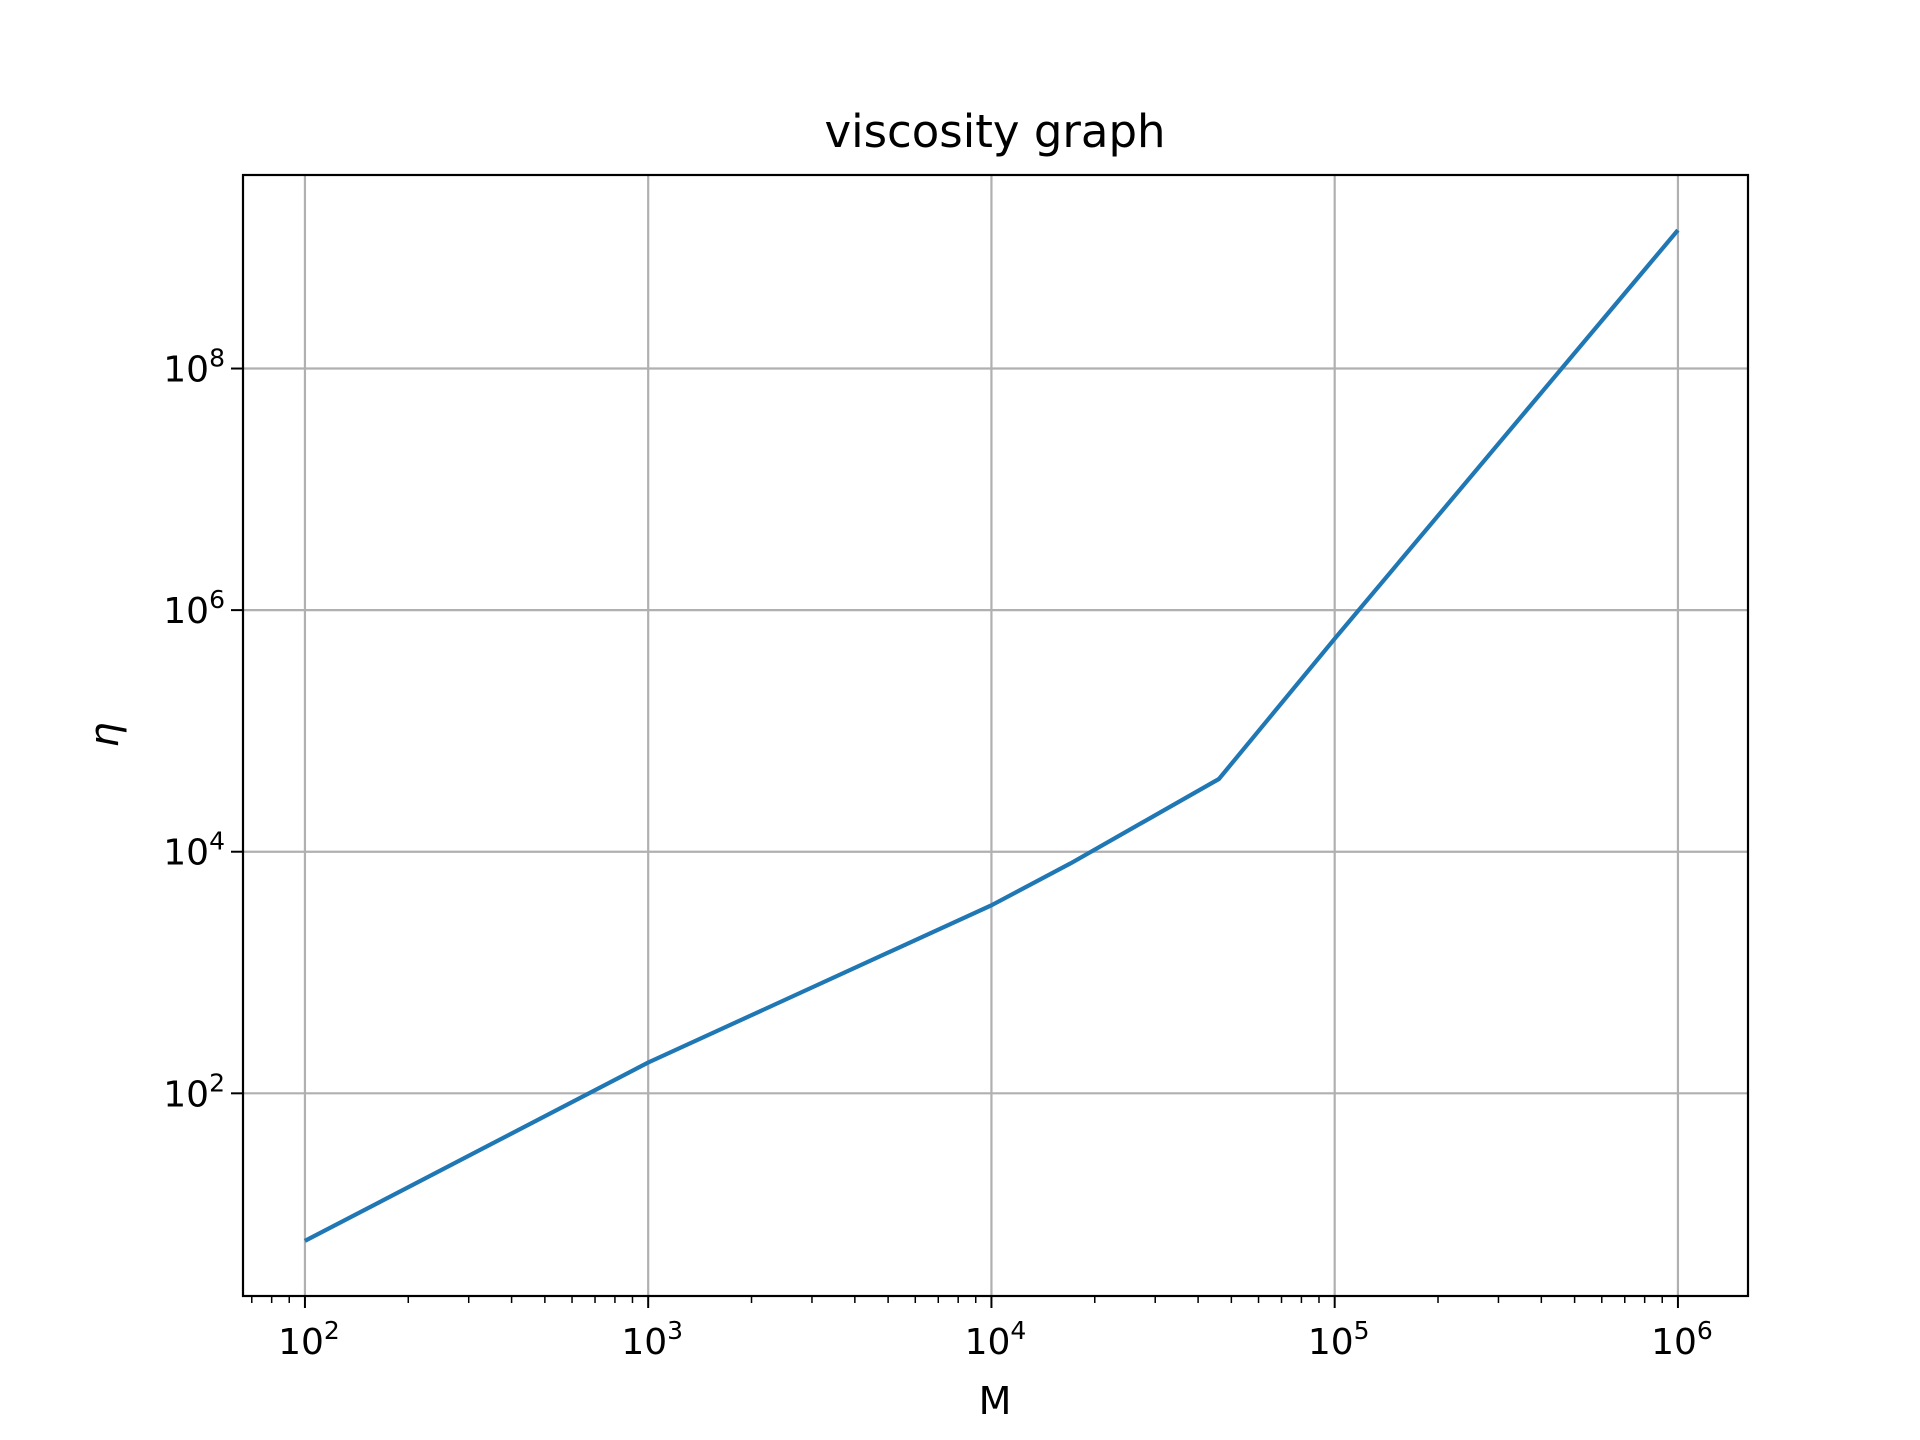 This screenshot has width=1920, height=1440. Describe the element at coordinates (309, 1339) in the screenshot. I see `x-tick-label: 10²` at that location.